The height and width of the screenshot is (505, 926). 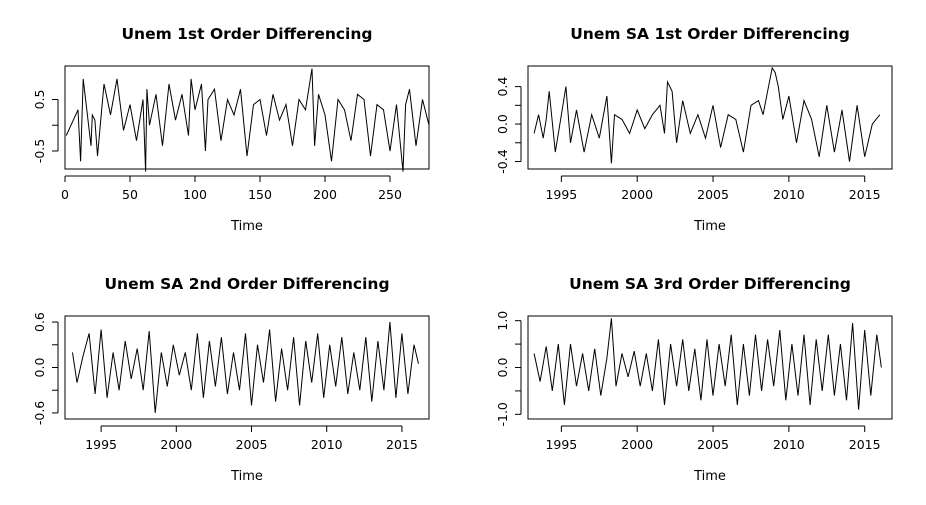 What do you see at coordinates (65, 194) in the screenshot?
I see `x-tick-label: 0` at bounding box center [65, 194].